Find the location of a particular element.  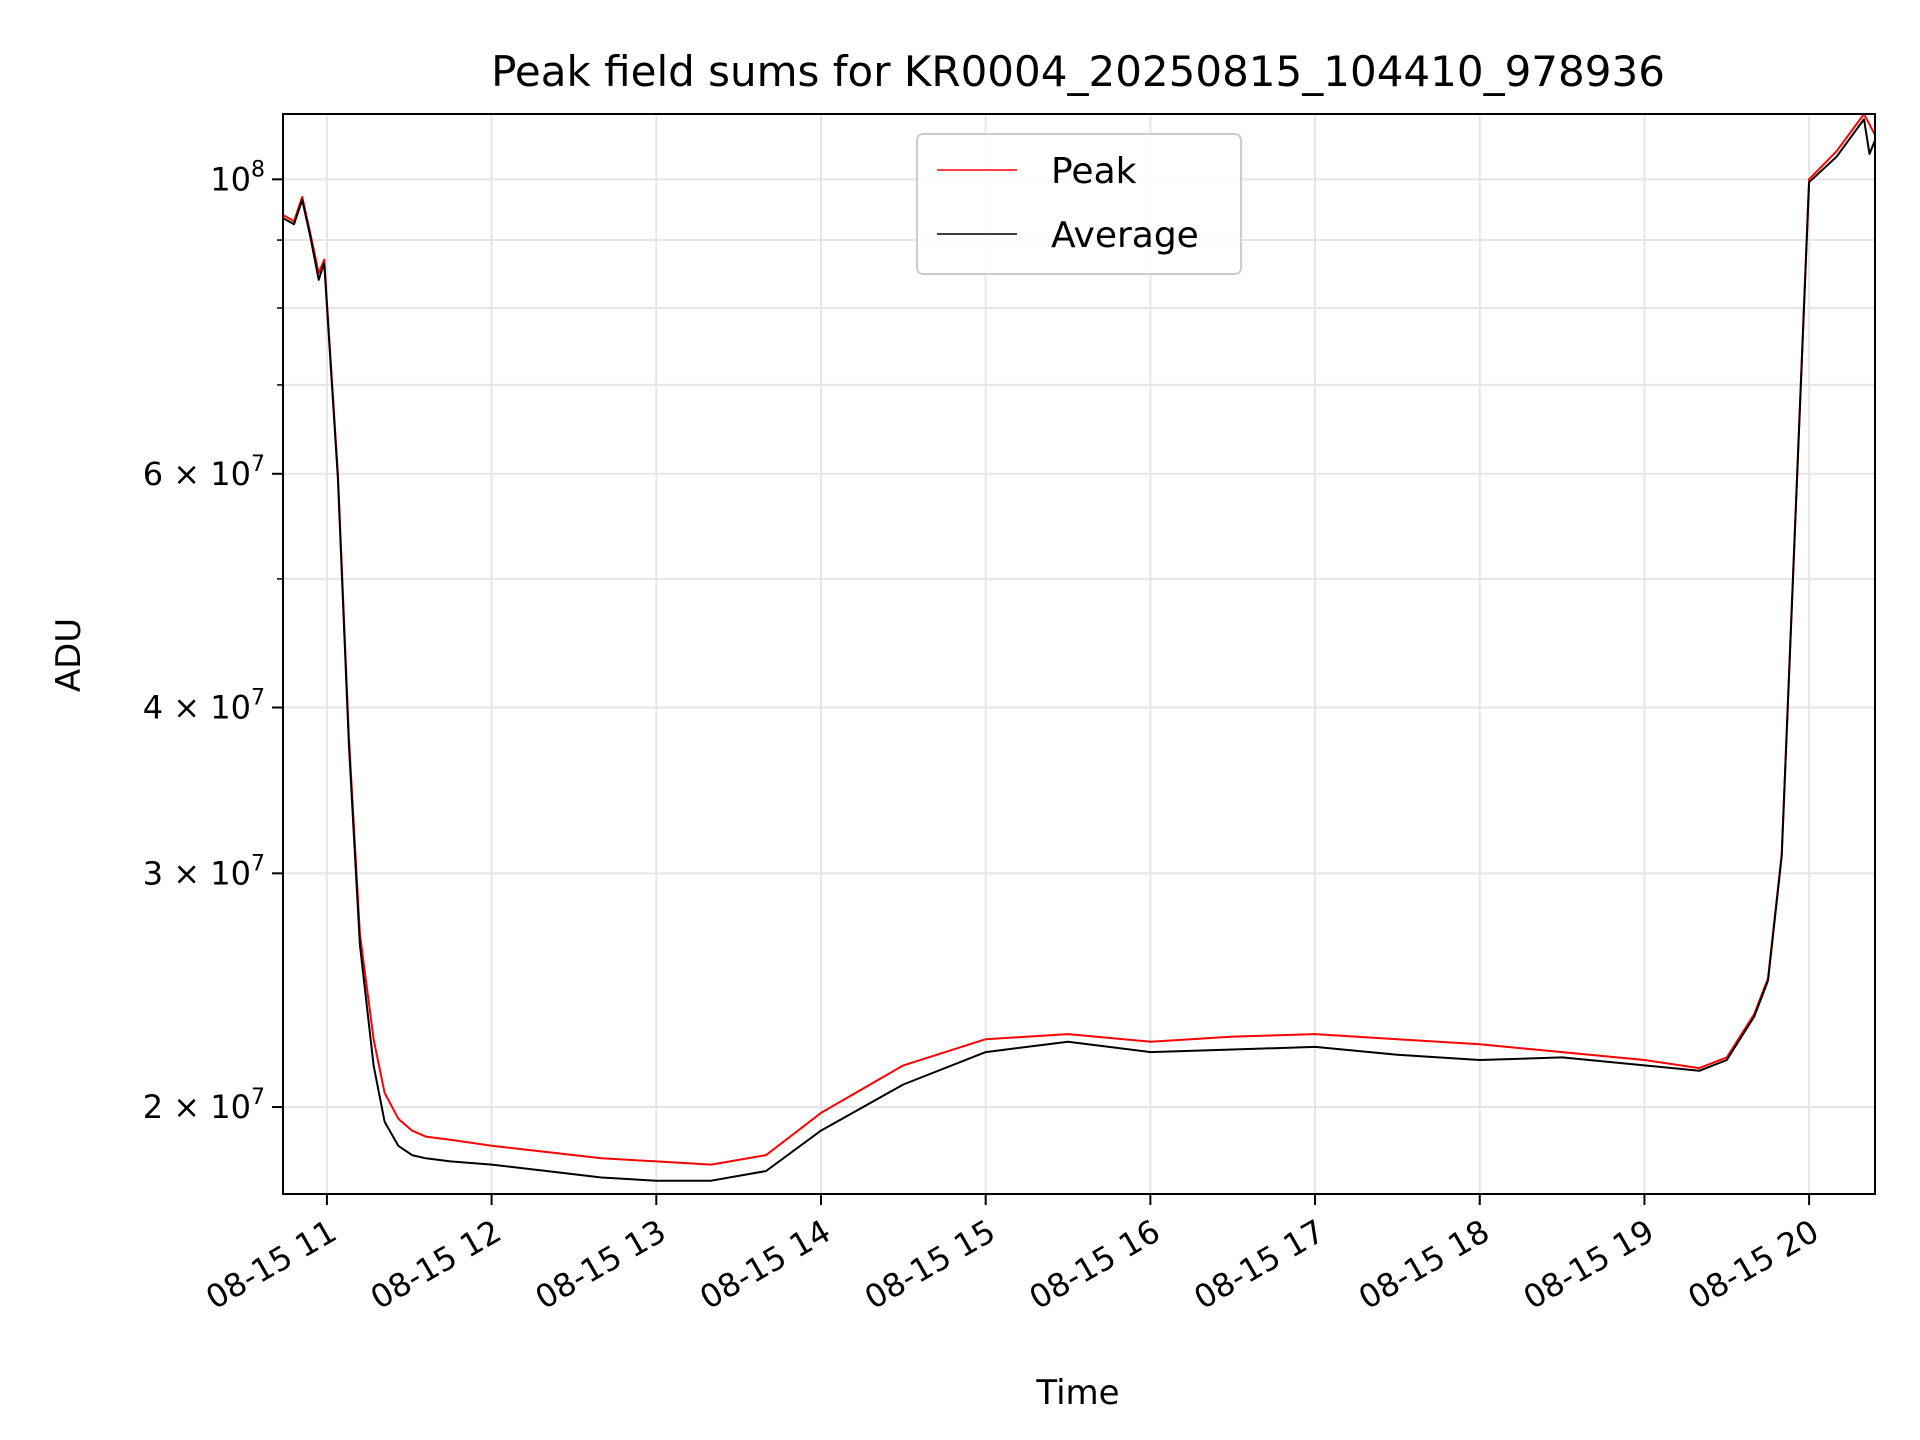

y-tick-label: 2 × 107 is located at coordinates (204, 1105).